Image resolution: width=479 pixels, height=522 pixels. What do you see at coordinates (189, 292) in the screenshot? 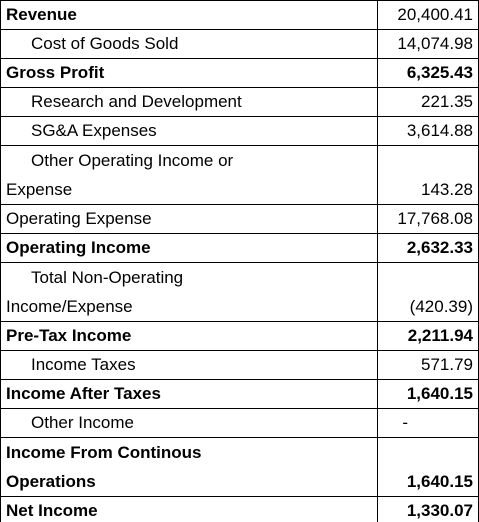
I see `row-label: Total Non-Operating Income/Expense` at bounding box center [189, 292].